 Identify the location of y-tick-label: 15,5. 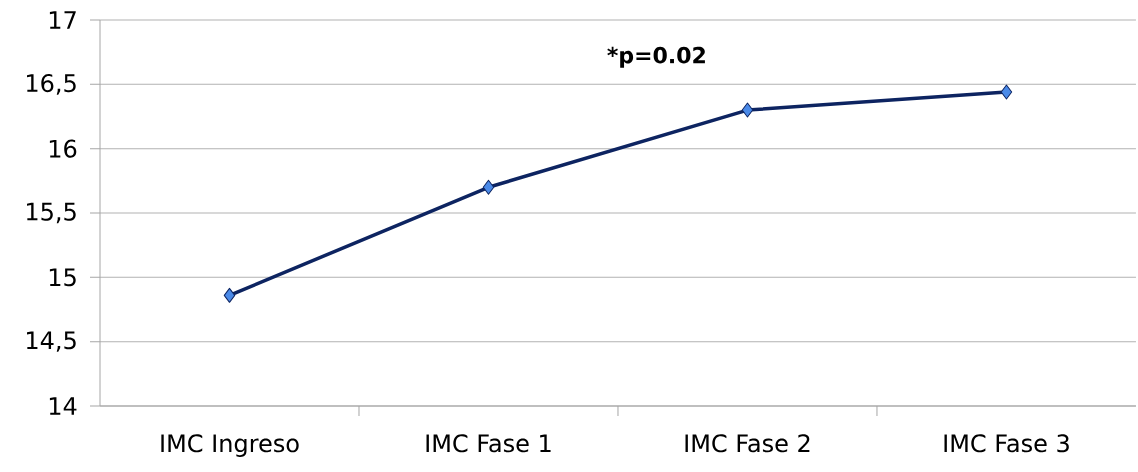
(51, 213).